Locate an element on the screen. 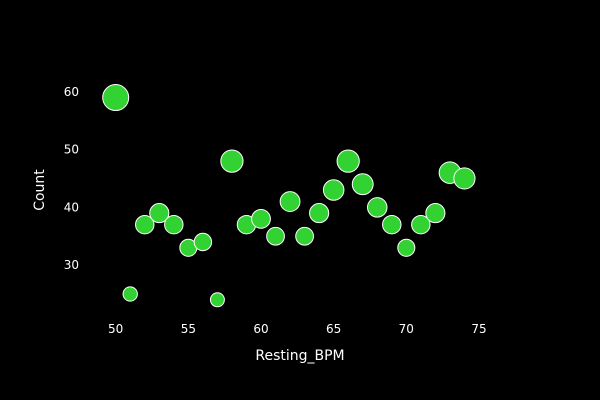  x-axis-title: Resting_BPM is located at coordinates (299, 356).